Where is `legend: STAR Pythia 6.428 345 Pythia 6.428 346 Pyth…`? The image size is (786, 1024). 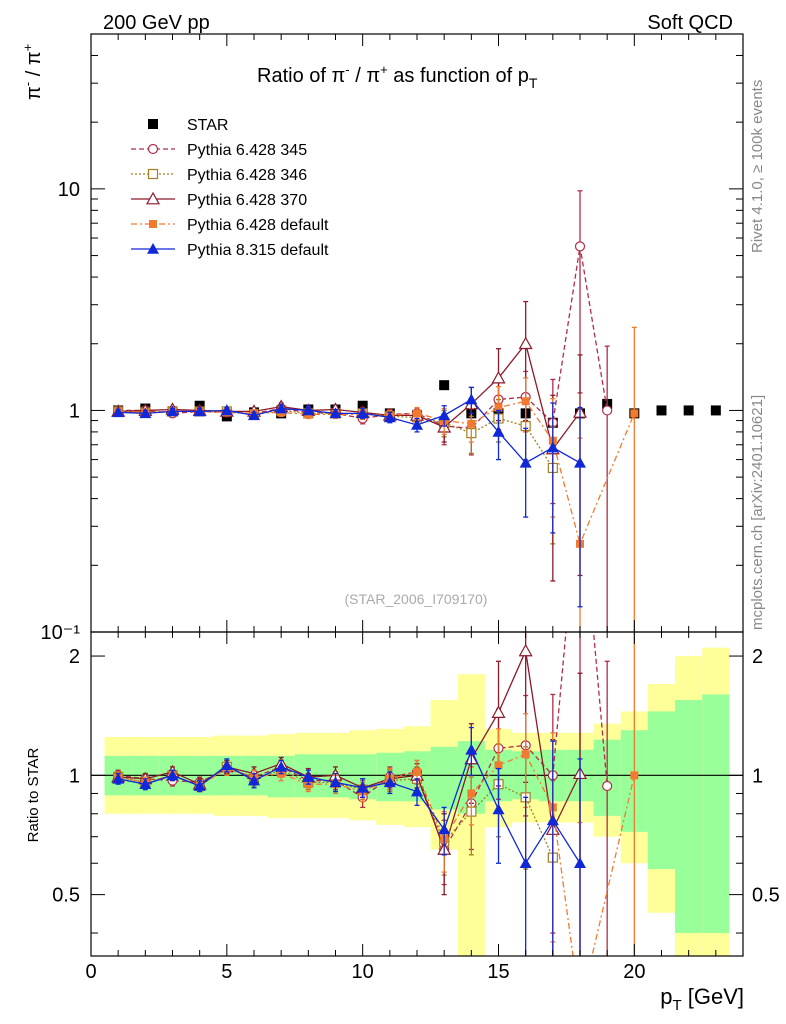
legend: STAR Pythia 6.428 345 Pythia 6.428 346 Pyth… is located at coordinates (230, 188).